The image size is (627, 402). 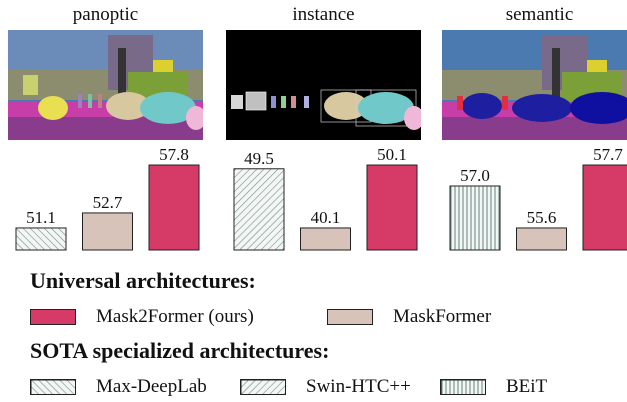 I want to click on max-deeplab-swatch, so click(x=53, y=387).